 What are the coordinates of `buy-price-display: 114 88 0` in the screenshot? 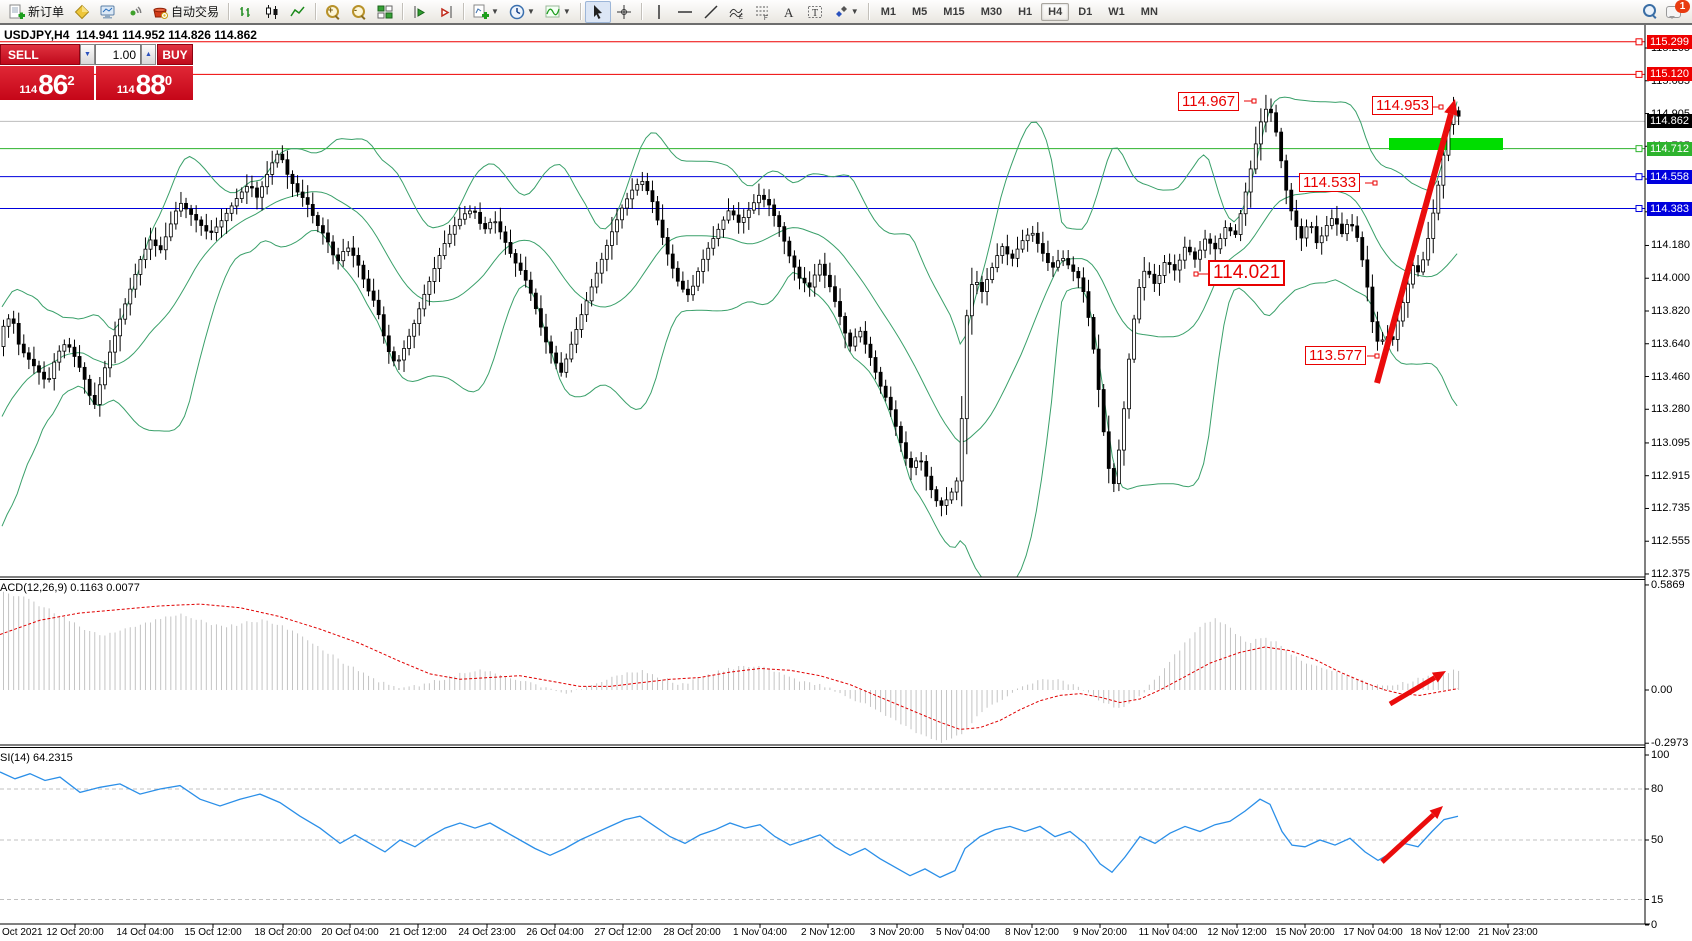 It's located at (144, 83).